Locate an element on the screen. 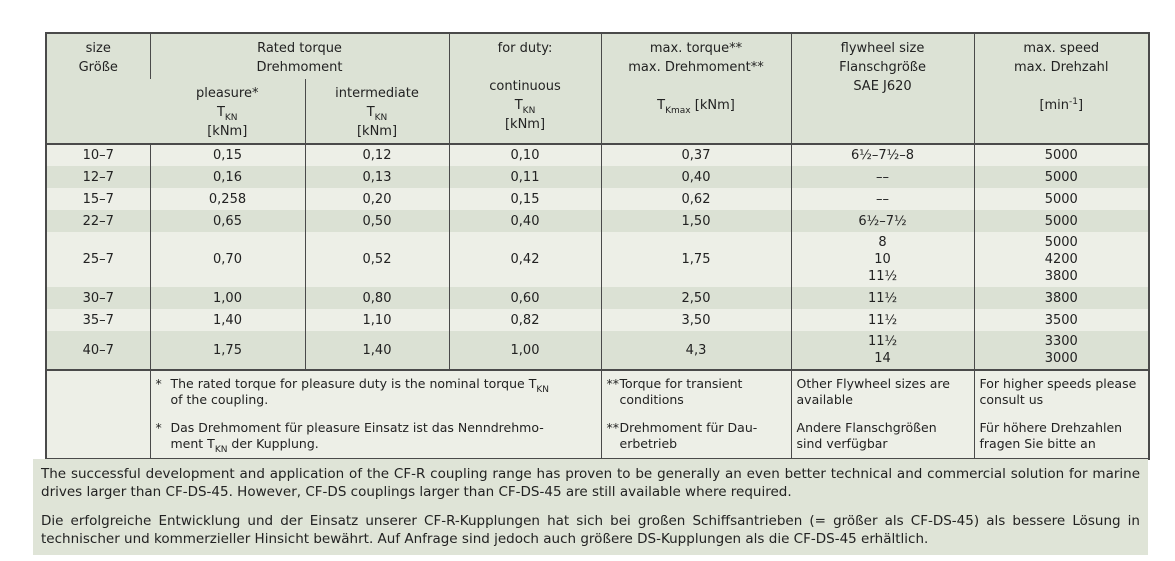  table-row: 10–7 0,15 0,12 0,10 0,37 6½–7½–8 5000 is located at coordinates (598, 154).